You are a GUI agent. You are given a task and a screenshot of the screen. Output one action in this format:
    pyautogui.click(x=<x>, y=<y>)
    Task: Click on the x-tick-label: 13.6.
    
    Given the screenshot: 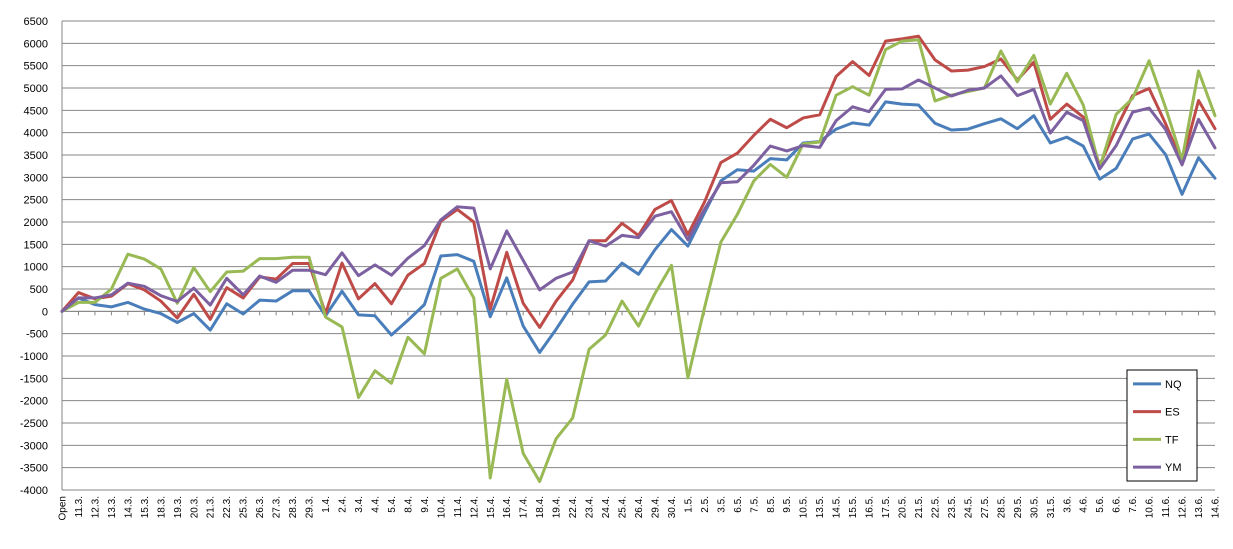 What is the action you would take?
    pyautogui.click(x=1199, y=507)
    